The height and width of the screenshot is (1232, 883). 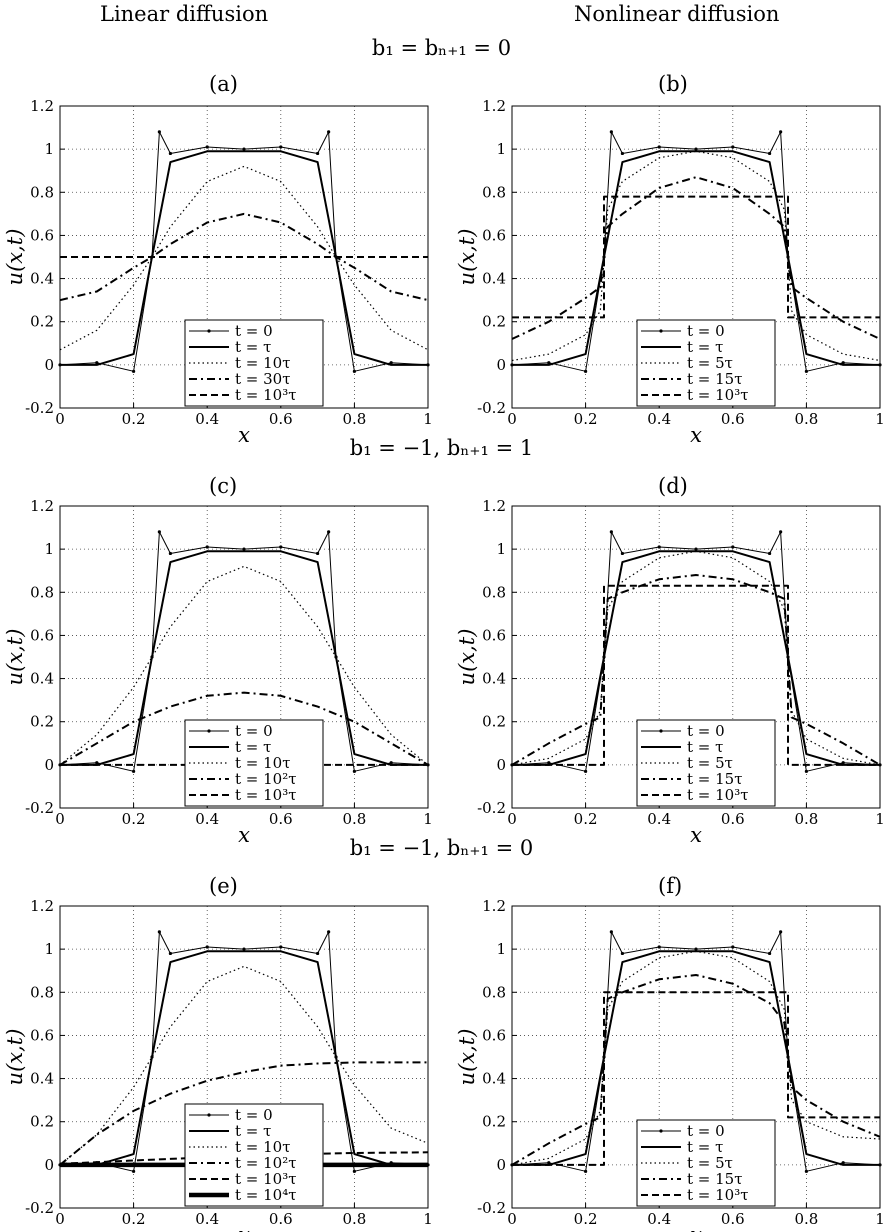 I want to click on legend-label: t = 10⁴τ, so click(x=266, y=1195).